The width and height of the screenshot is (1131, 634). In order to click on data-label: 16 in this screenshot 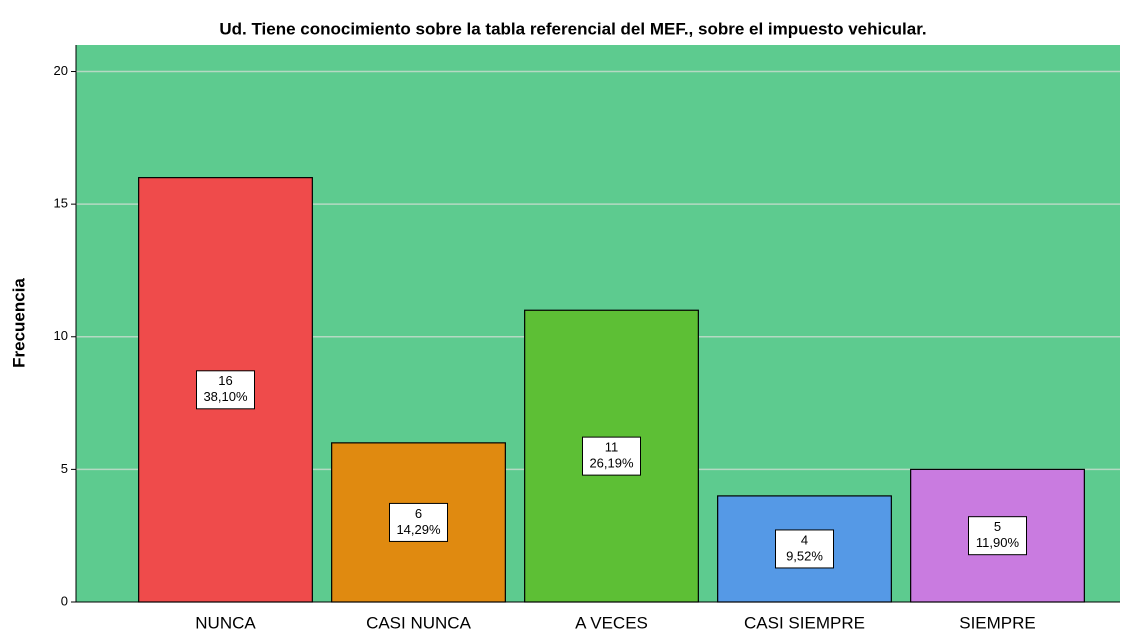, I will do `click(225, 380)`.